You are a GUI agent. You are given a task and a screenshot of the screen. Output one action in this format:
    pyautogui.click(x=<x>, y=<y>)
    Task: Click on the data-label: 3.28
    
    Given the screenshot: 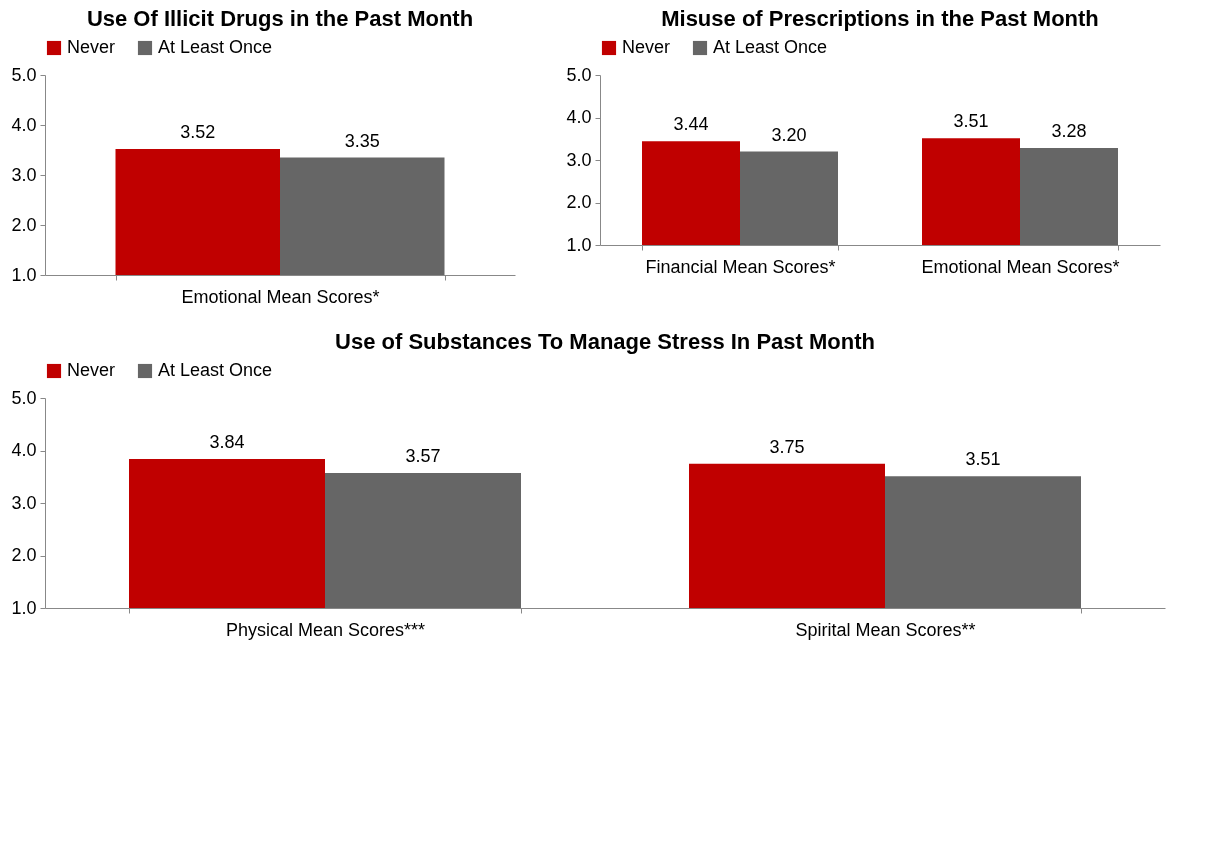 What is the action you would take?
    pyautogui.click(x=1069, y=131)
    